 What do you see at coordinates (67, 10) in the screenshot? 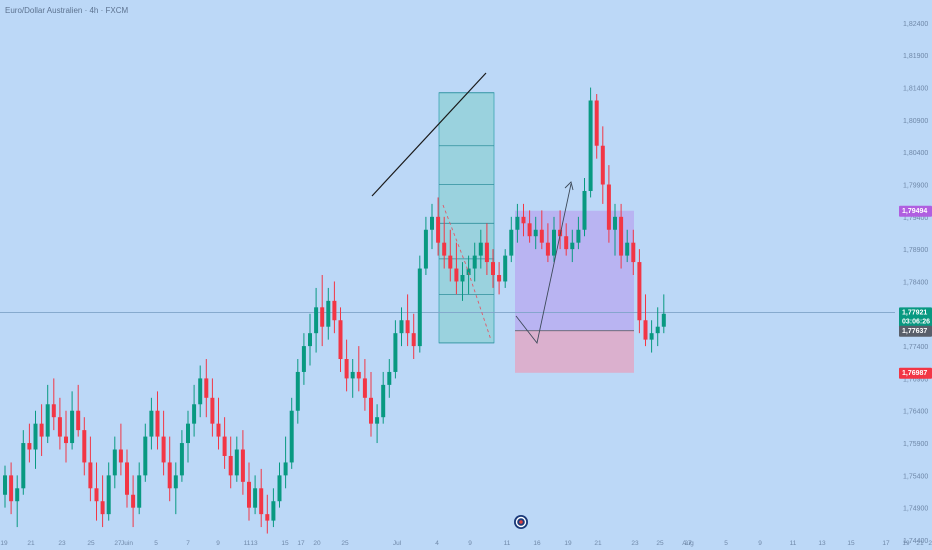
I see `chart-title: Euro/Dollar Australien · 4h · FXCM` at bounding box center [67, 10].